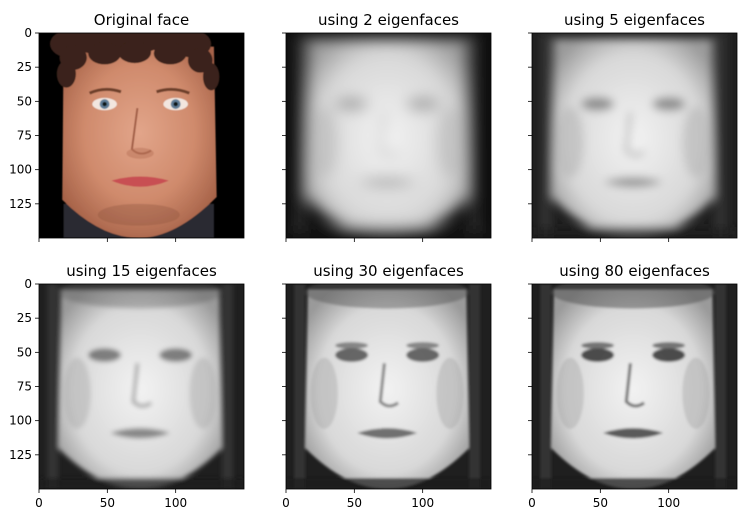 This screenshot has width=749, height=526. What do you see at coordinates (388, 271) in the screenshot?
I see `panel-title: using 30 eigenfaces` at bounding box center [388, 271].